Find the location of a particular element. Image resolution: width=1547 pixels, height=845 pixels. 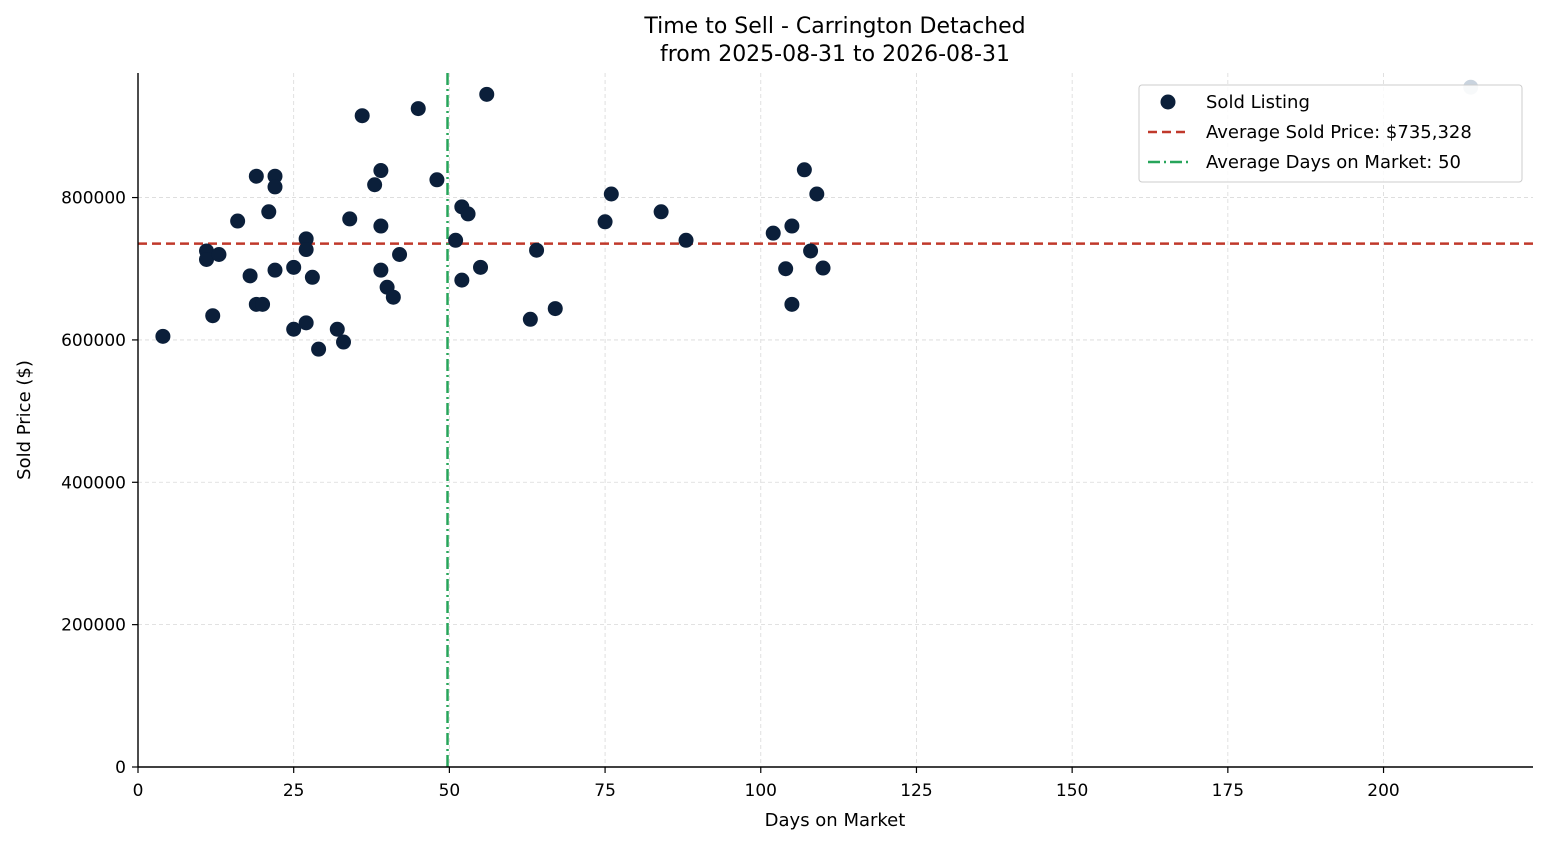

chart-title: Time to Sell - Carrington Detached is located at coordinates (834, 26).